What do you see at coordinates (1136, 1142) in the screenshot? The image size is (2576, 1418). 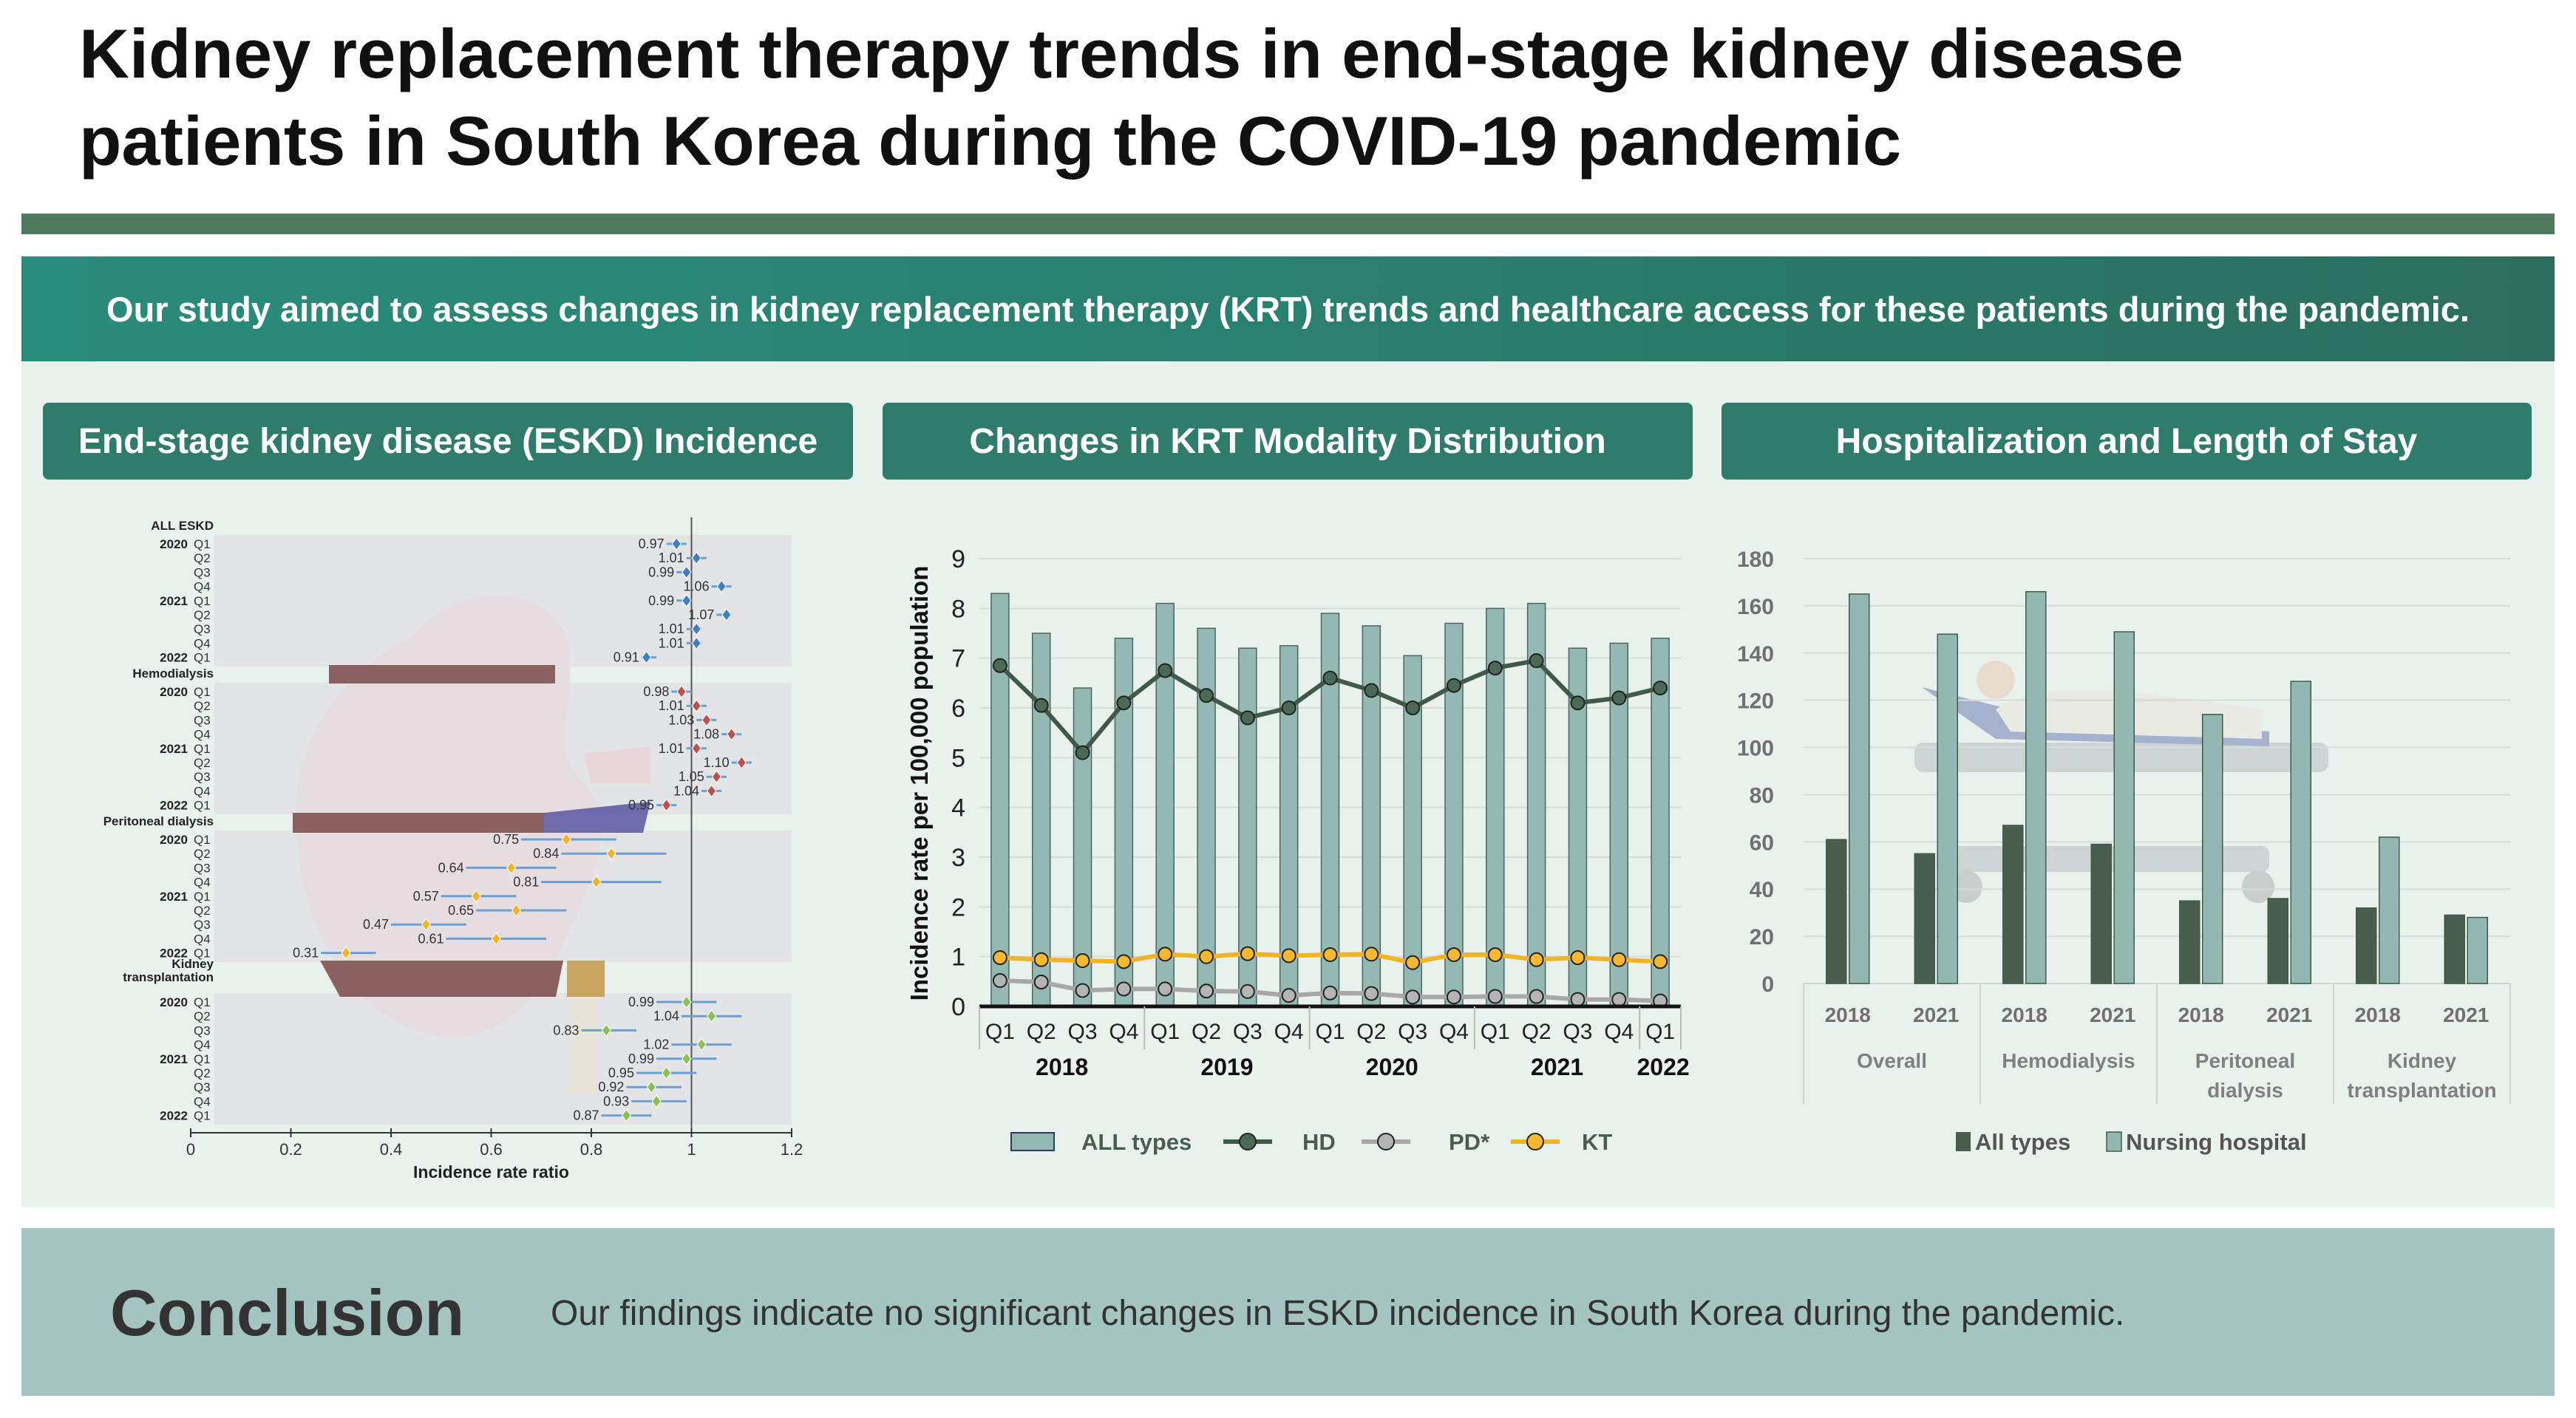 I see `legend-label: ALL types` at bounding box center [1136, 1142].